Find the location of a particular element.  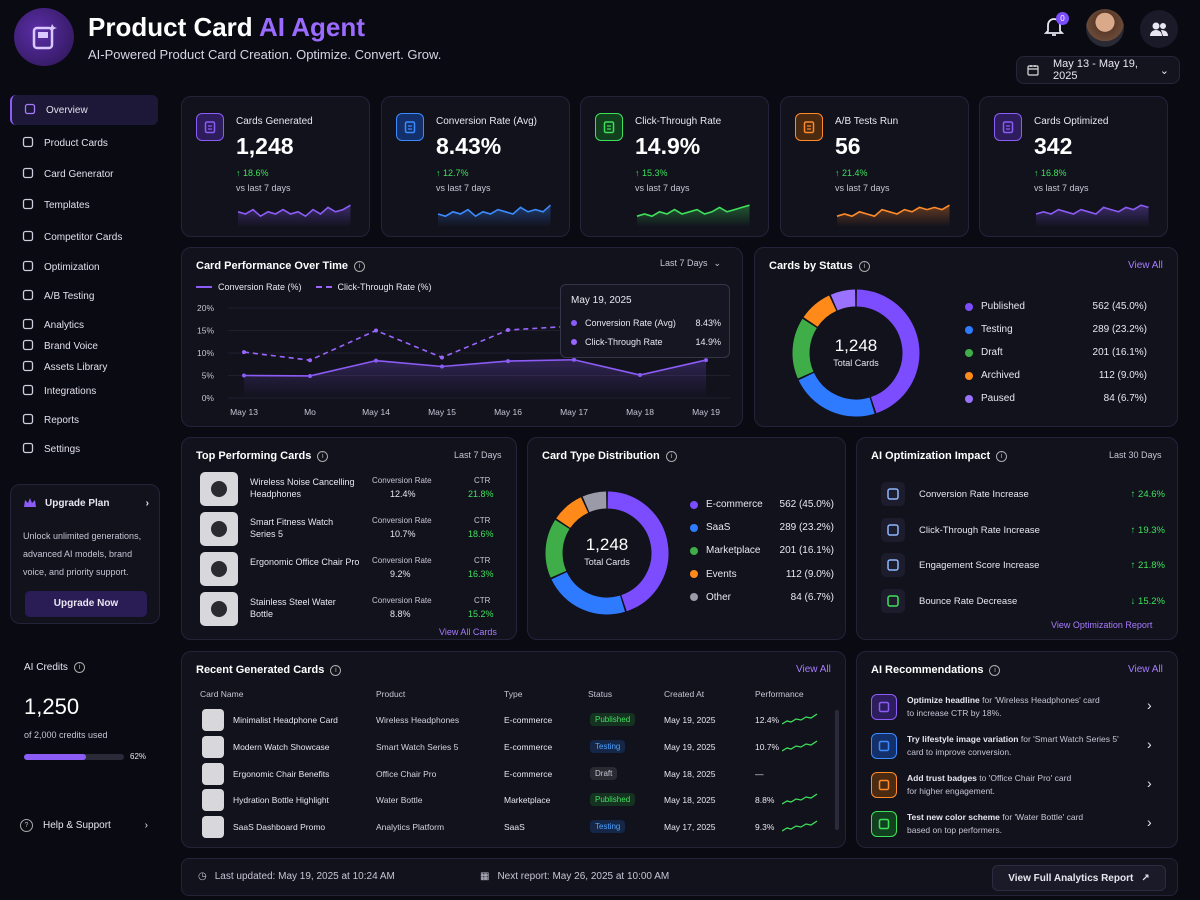

donut-slice-paused is located at coordinates (843, 300).